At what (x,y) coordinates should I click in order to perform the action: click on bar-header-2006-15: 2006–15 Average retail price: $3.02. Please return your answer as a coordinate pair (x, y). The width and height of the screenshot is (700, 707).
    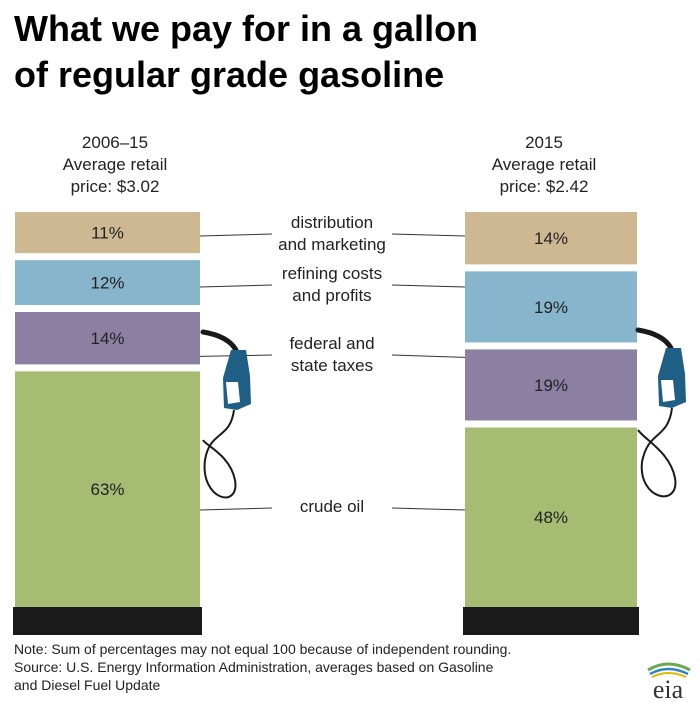
    Looking at the image, I should click on (115, 165).